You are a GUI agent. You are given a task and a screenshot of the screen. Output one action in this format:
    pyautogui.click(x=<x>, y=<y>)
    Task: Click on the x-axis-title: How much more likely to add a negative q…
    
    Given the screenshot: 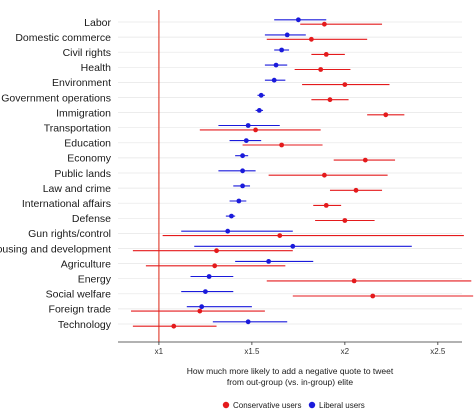 What is the action you would take?
    pyautogui.click(x=290, y=376)
    